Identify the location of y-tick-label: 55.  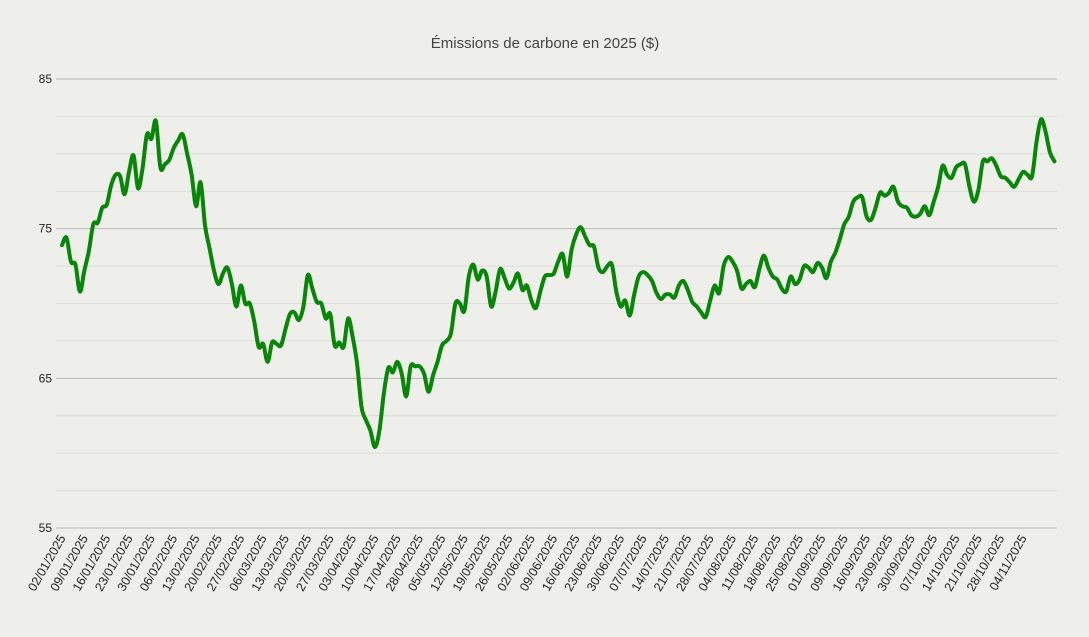
(46, 528).